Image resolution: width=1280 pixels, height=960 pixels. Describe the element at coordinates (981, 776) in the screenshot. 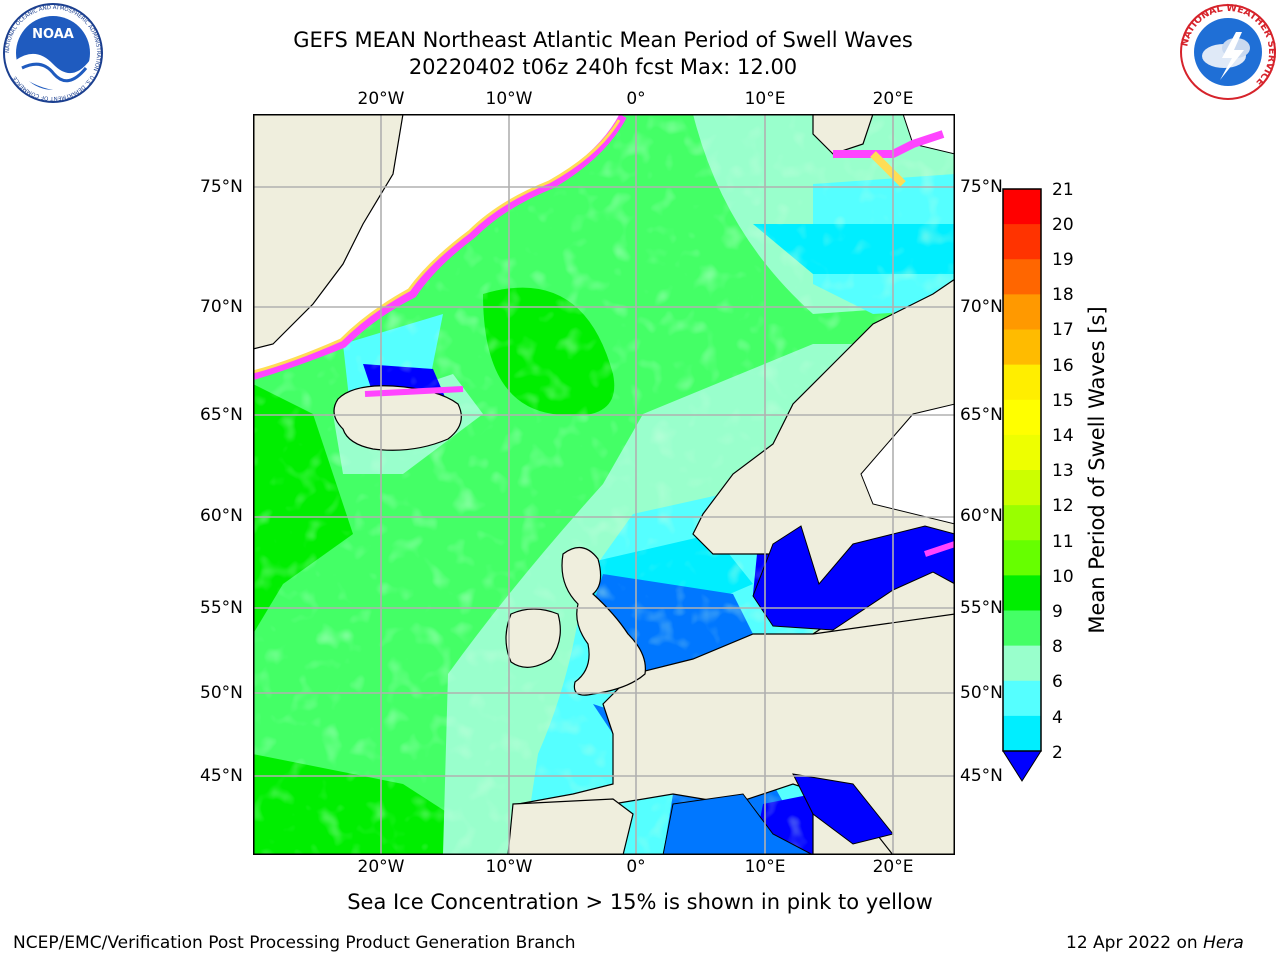

I see `lat-label-right: 45°N` at that location.